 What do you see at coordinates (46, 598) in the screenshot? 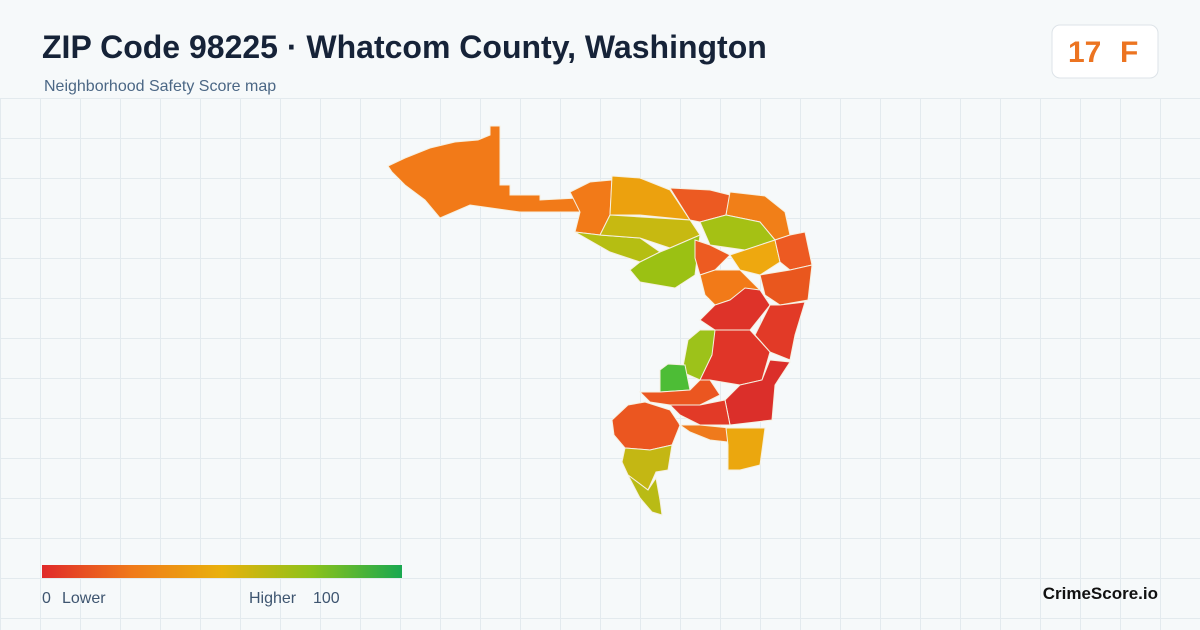
I see `legend-min: 0` at bounding box center [46, 598].